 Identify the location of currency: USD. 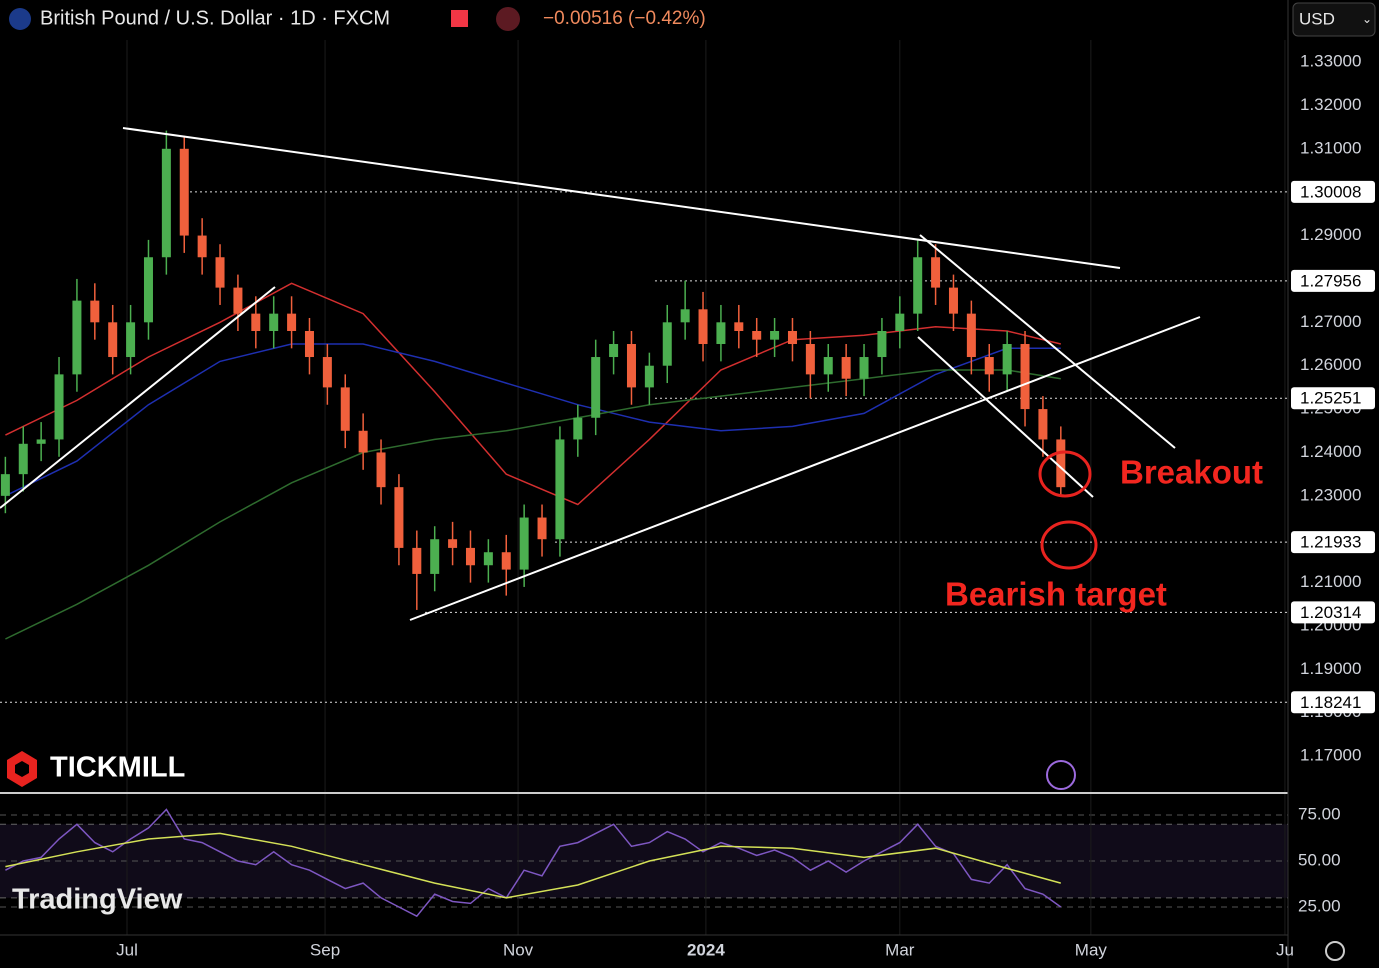
(1317, 18).